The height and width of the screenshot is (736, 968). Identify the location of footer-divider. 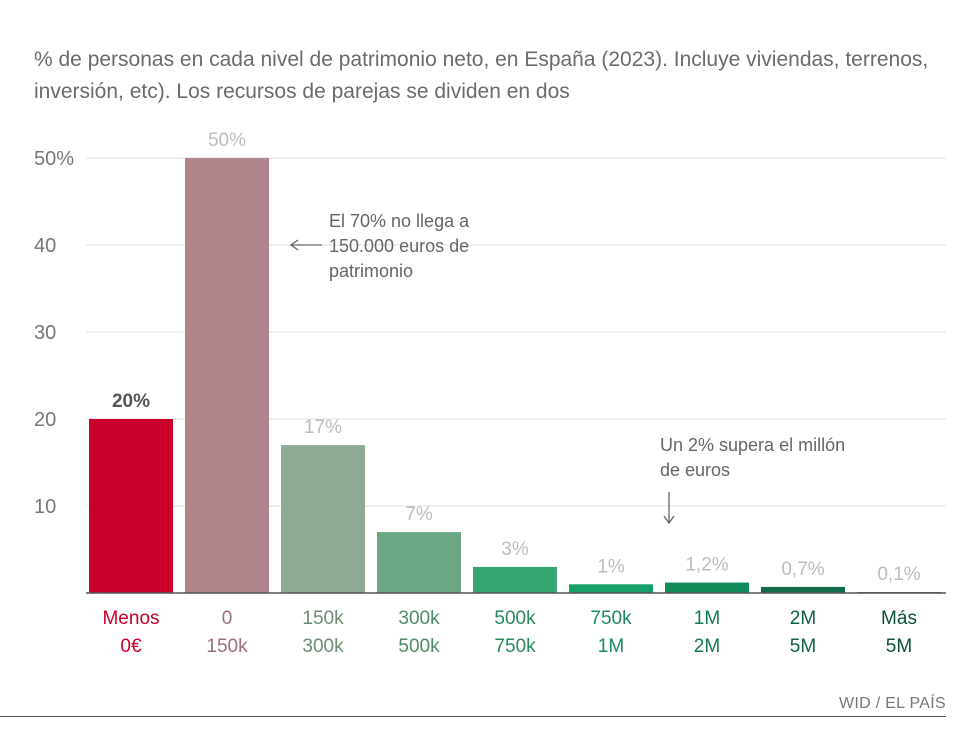
(473, 716).